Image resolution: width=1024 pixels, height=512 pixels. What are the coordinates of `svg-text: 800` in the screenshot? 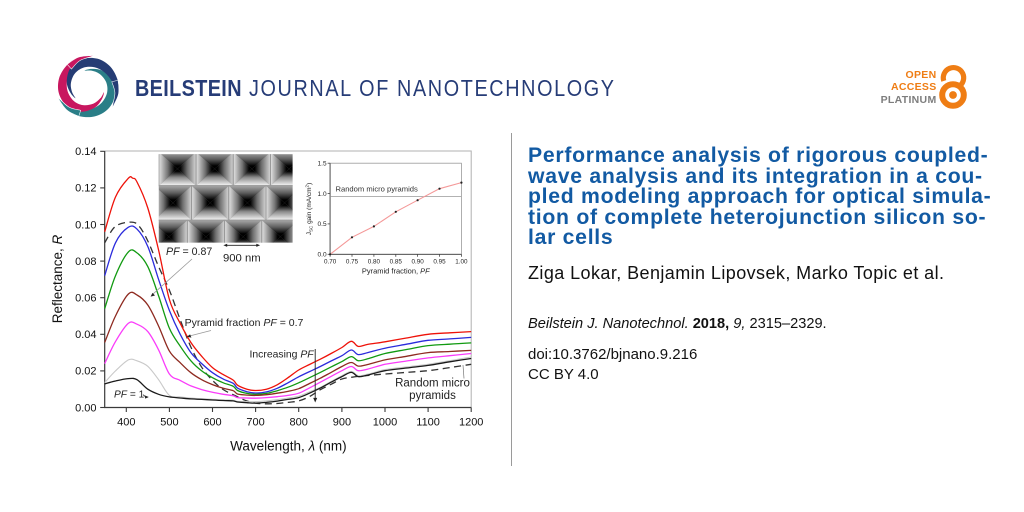 It's located at (299, 423).